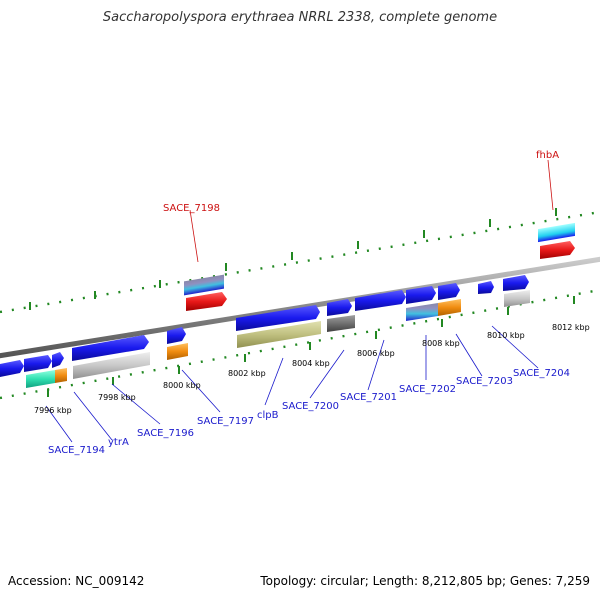 The image size is (600, 600). I want to click on gene-label-fhba: fhbA, so click(547, 155).